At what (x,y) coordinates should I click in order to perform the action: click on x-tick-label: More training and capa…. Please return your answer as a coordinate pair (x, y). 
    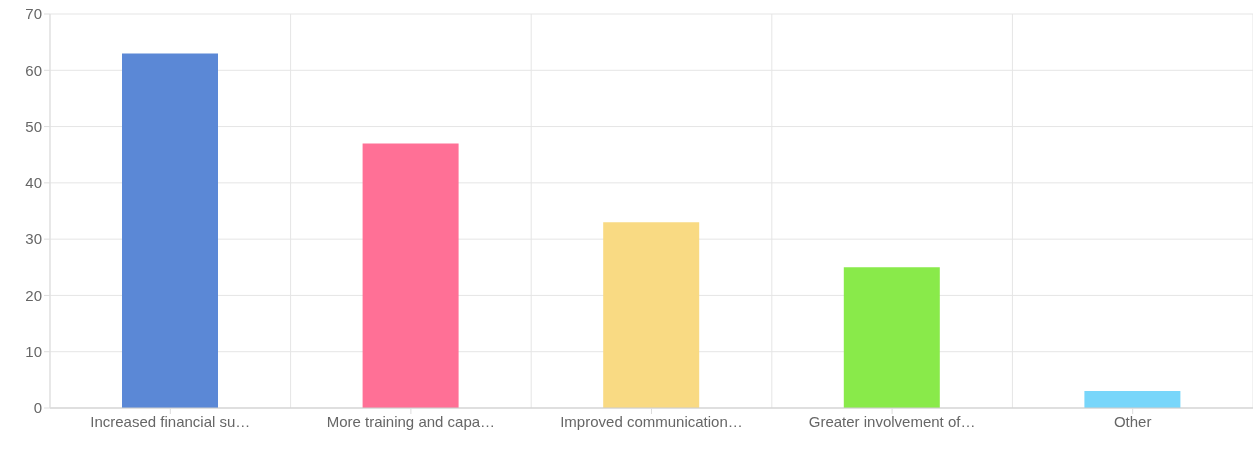
    Looking at the image, I should click on (411, 421).